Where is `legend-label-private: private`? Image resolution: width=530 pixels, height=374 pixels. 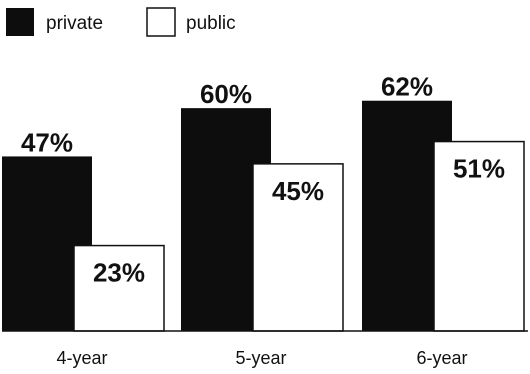
legend-label-private: private is located at coordinates (74, 23).